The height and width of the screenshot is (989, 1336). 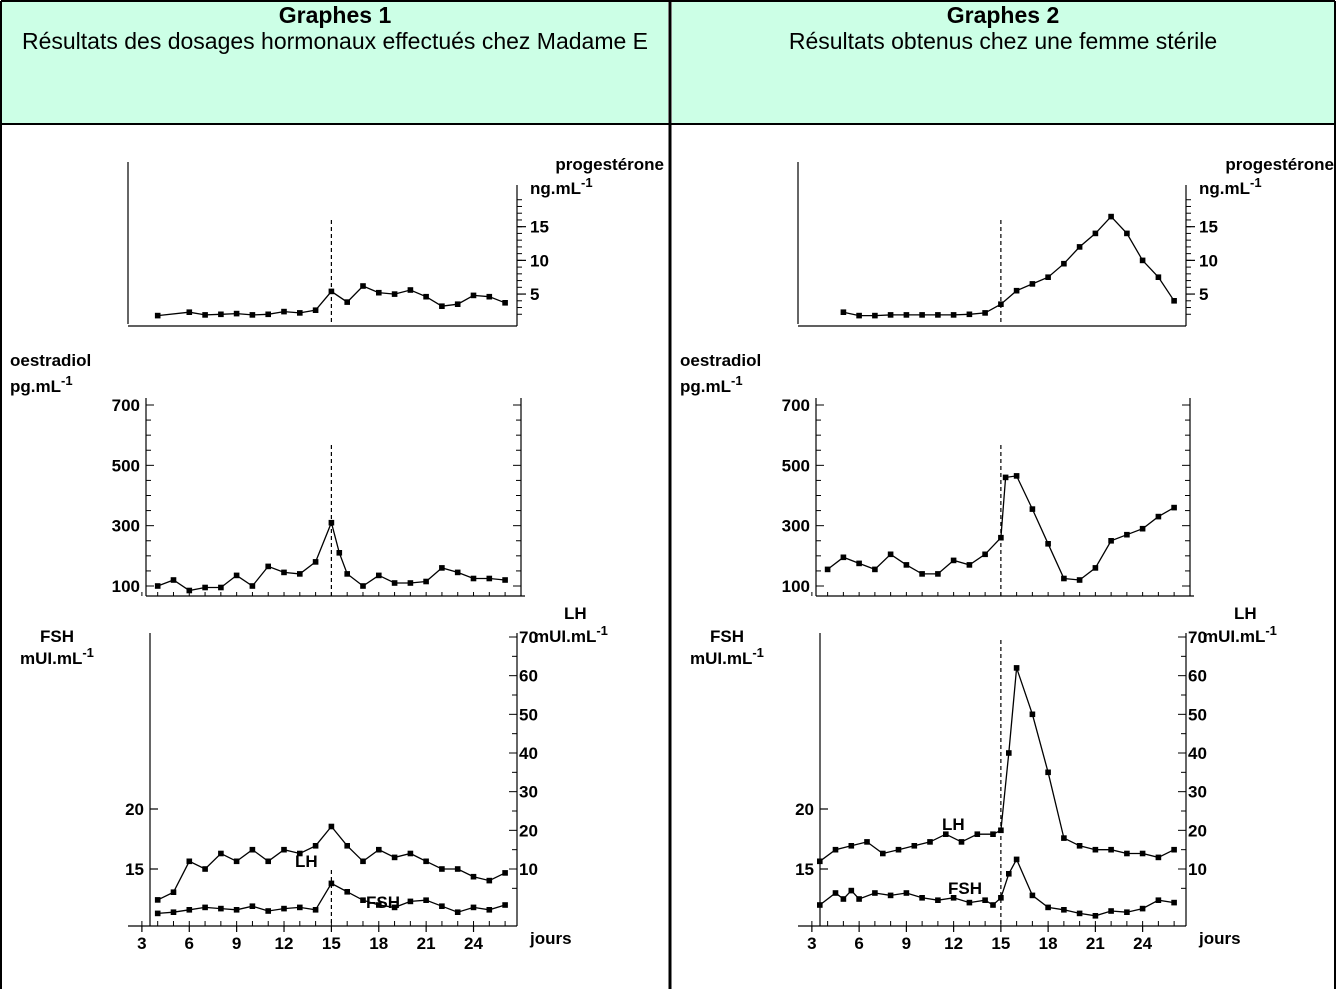 I want to click on lh-tick-label: 60, so click(x=1197, y=676).